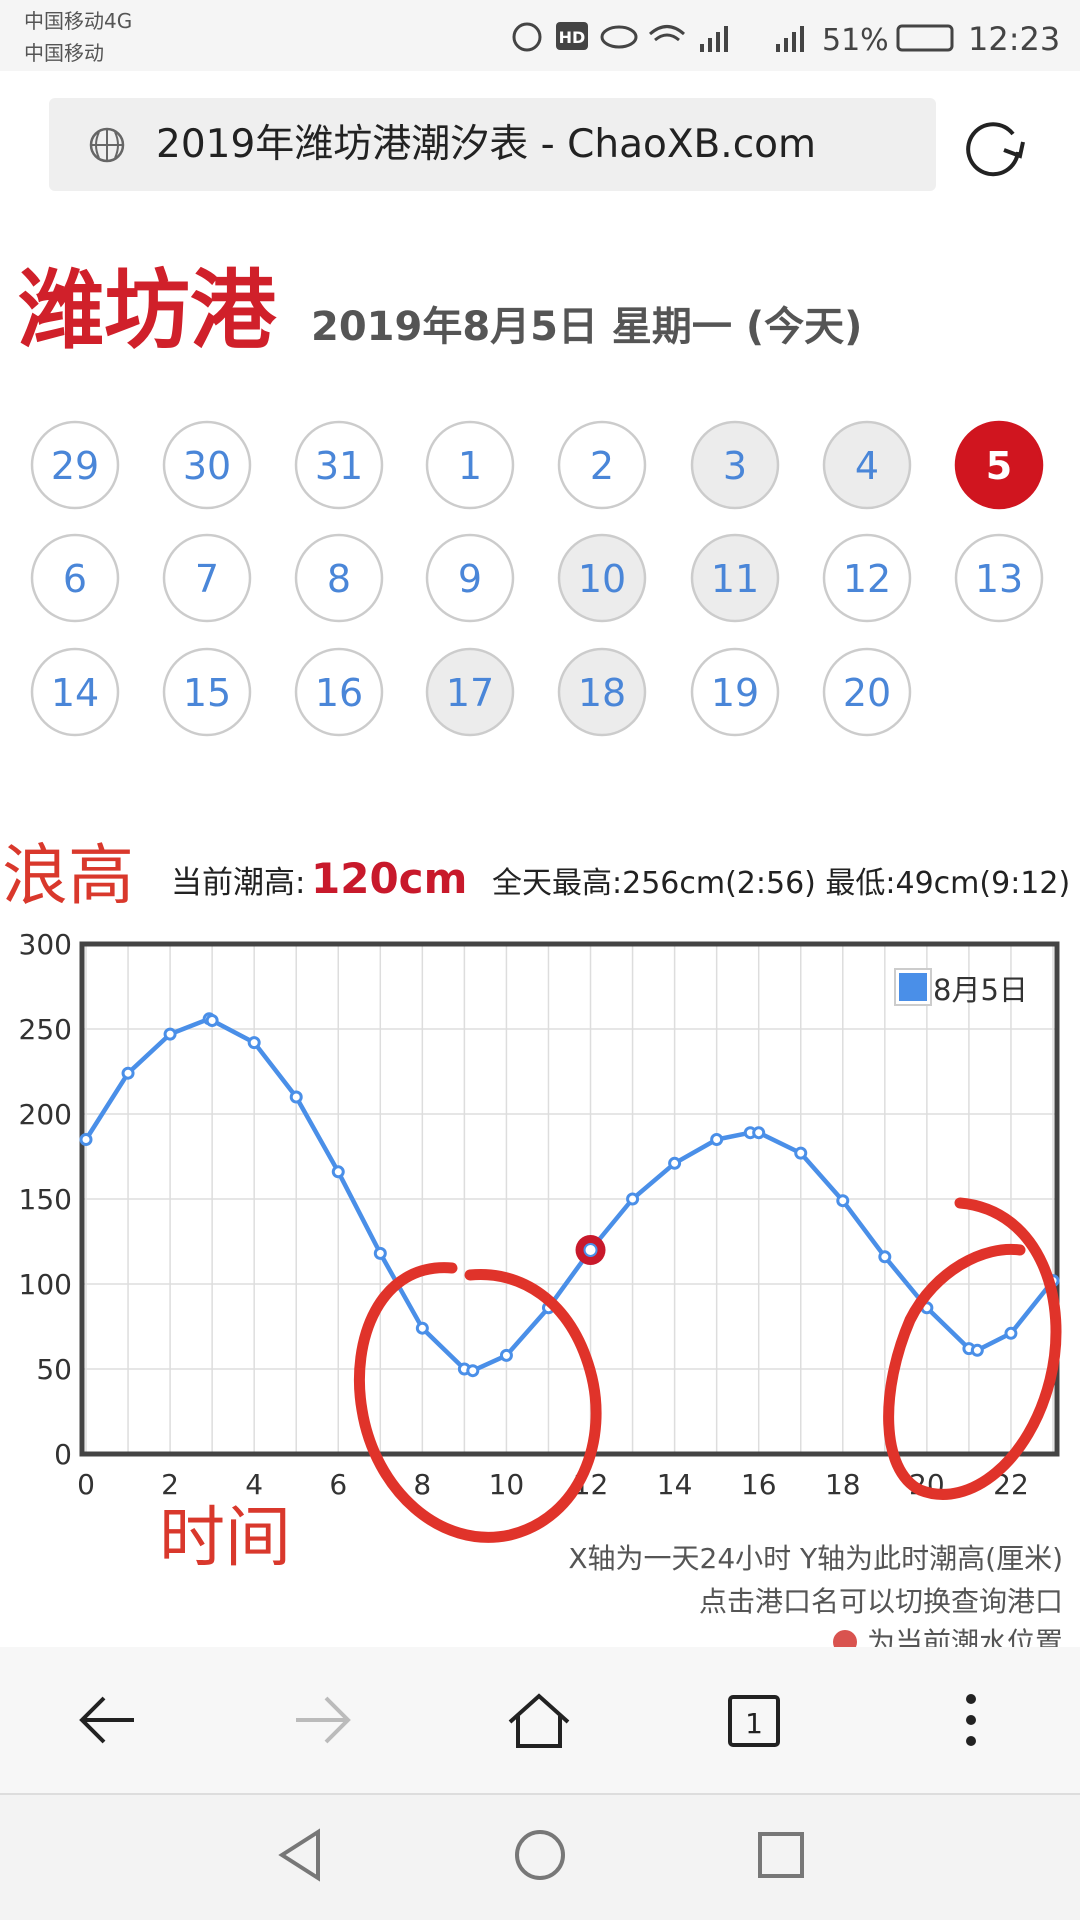 This screenshot has height=1920, width=1080. I want to click on day-label: 30, so click(207, 466).